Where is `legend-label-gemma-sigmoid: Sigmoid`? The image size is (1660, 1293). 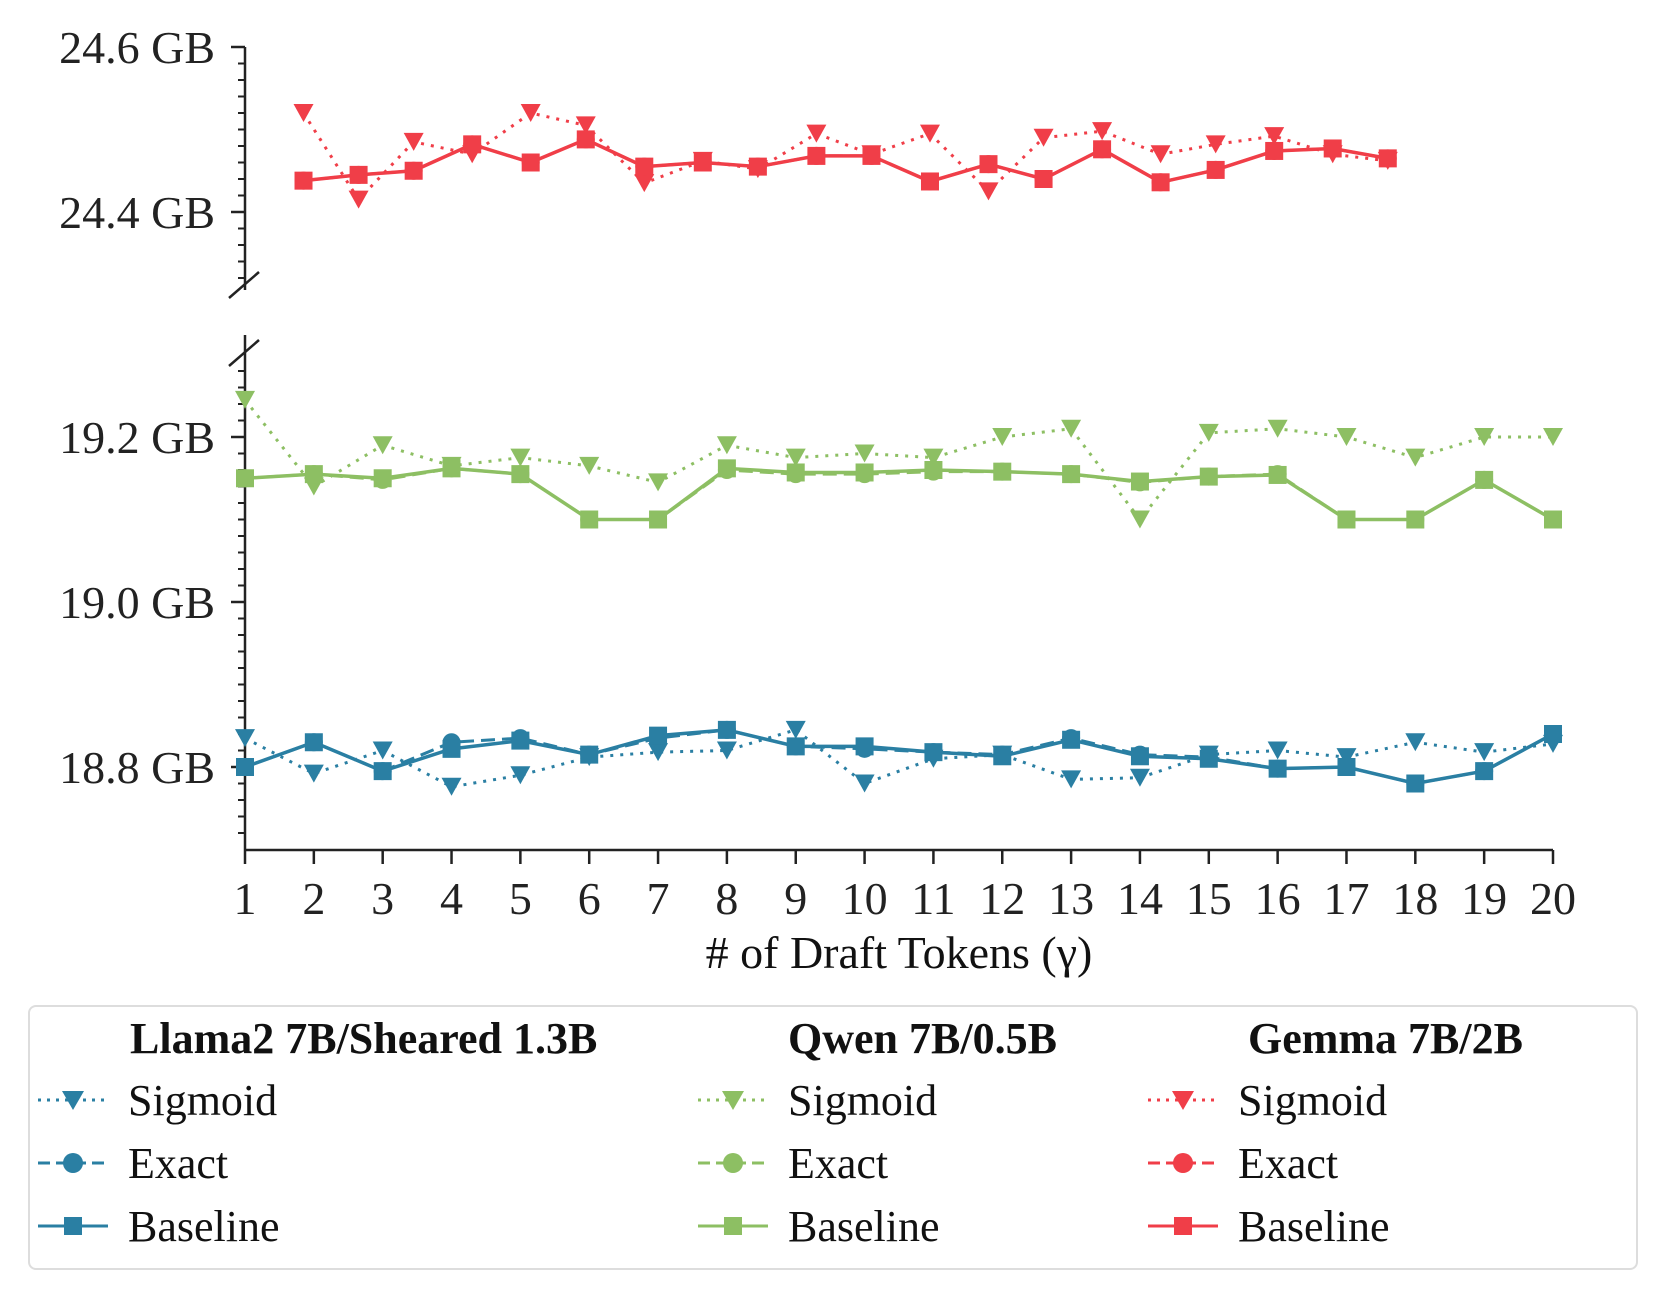
legend-label-gemma-sigmoid: Sigmoid is located at coordinates (1313, 1100).